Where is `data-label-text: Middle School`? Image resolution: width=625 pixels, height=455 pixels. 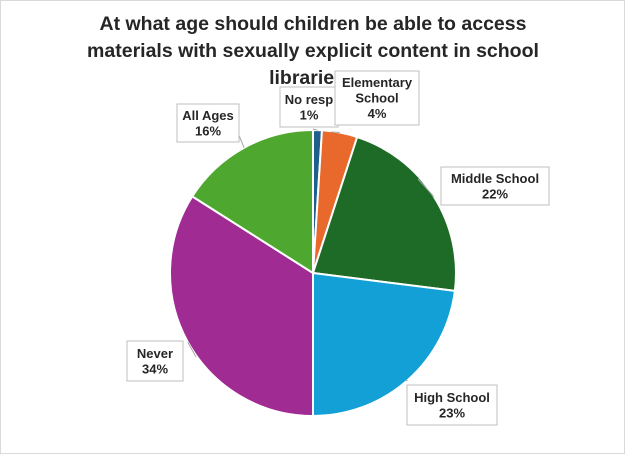 data-label-text: Middle School is located at coordinates (495, 178).